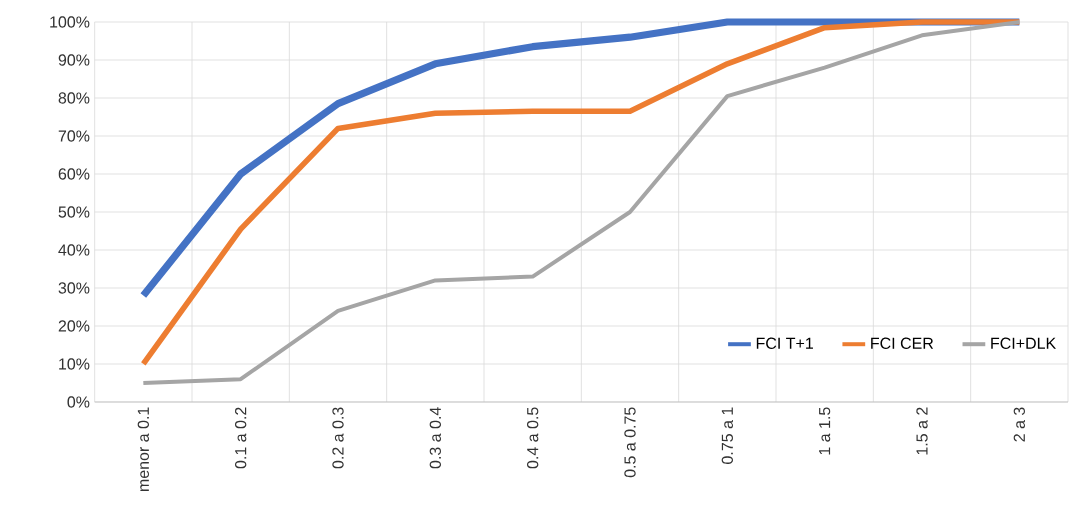 Image resolution: width=1071 pixels, height=531 pixels. I want to click on x-tick-label: 1.5 a 2, so click(922, 431).